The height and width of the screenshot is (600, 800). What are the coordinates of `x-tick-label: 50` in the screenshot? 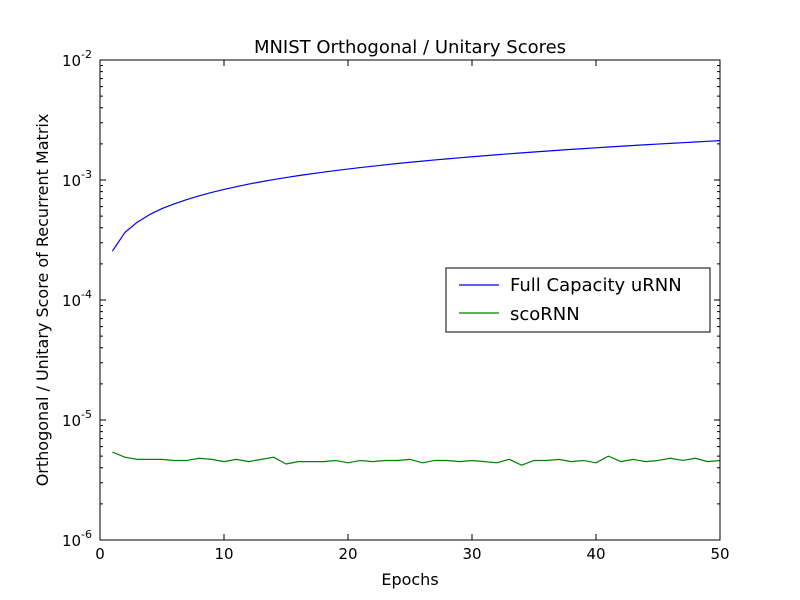 It's located at (719, 554).